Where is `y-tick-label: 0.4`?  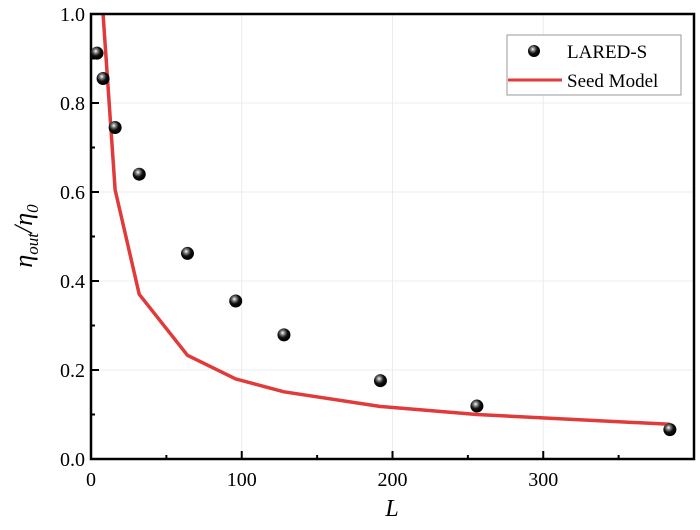
y-tick-label: 0.4 is located at coordinates (72, 282).